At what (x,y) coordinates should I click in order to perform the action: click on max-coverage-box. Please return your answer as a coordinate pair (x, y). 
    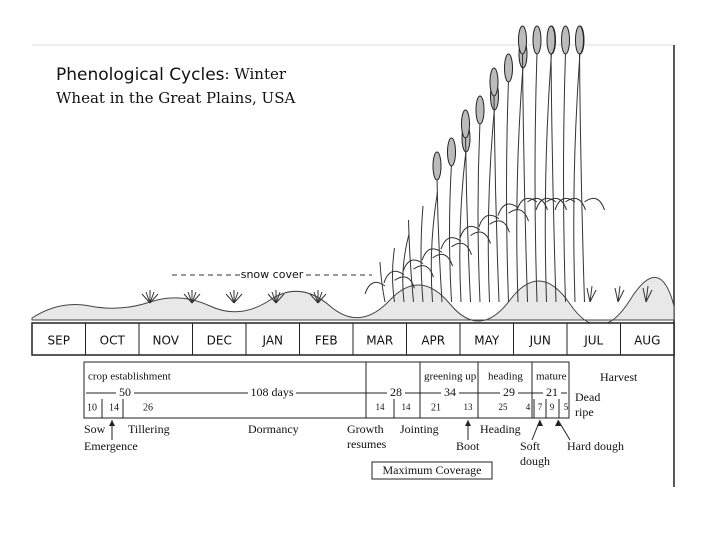
    Looking at the image, I should click on (432, 470).